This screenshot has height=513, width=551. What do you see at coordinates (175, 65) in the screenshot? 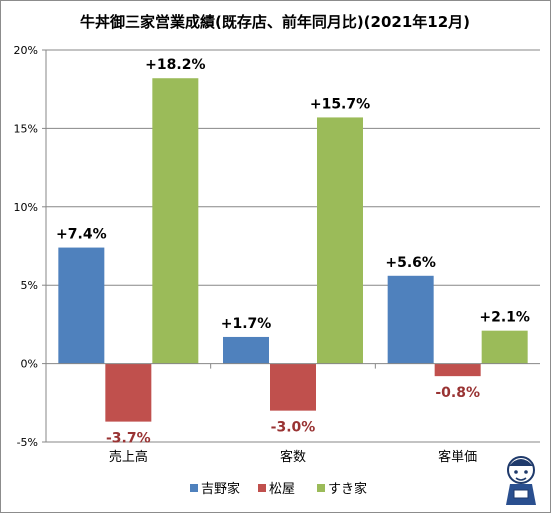
I see `data-label: +18.2%` at bounding box center [175, 65].